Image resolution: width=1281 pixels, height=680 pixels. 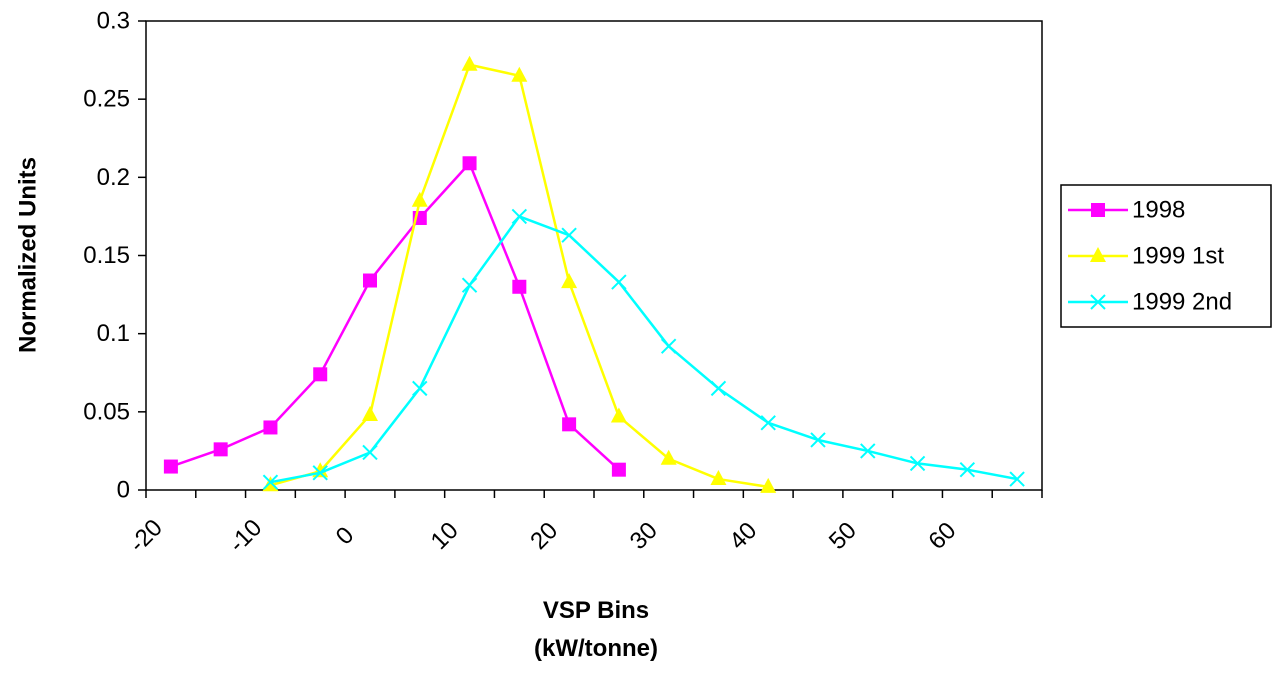 I want to click on x-tick-label: 10, so click(x=445, y=536).